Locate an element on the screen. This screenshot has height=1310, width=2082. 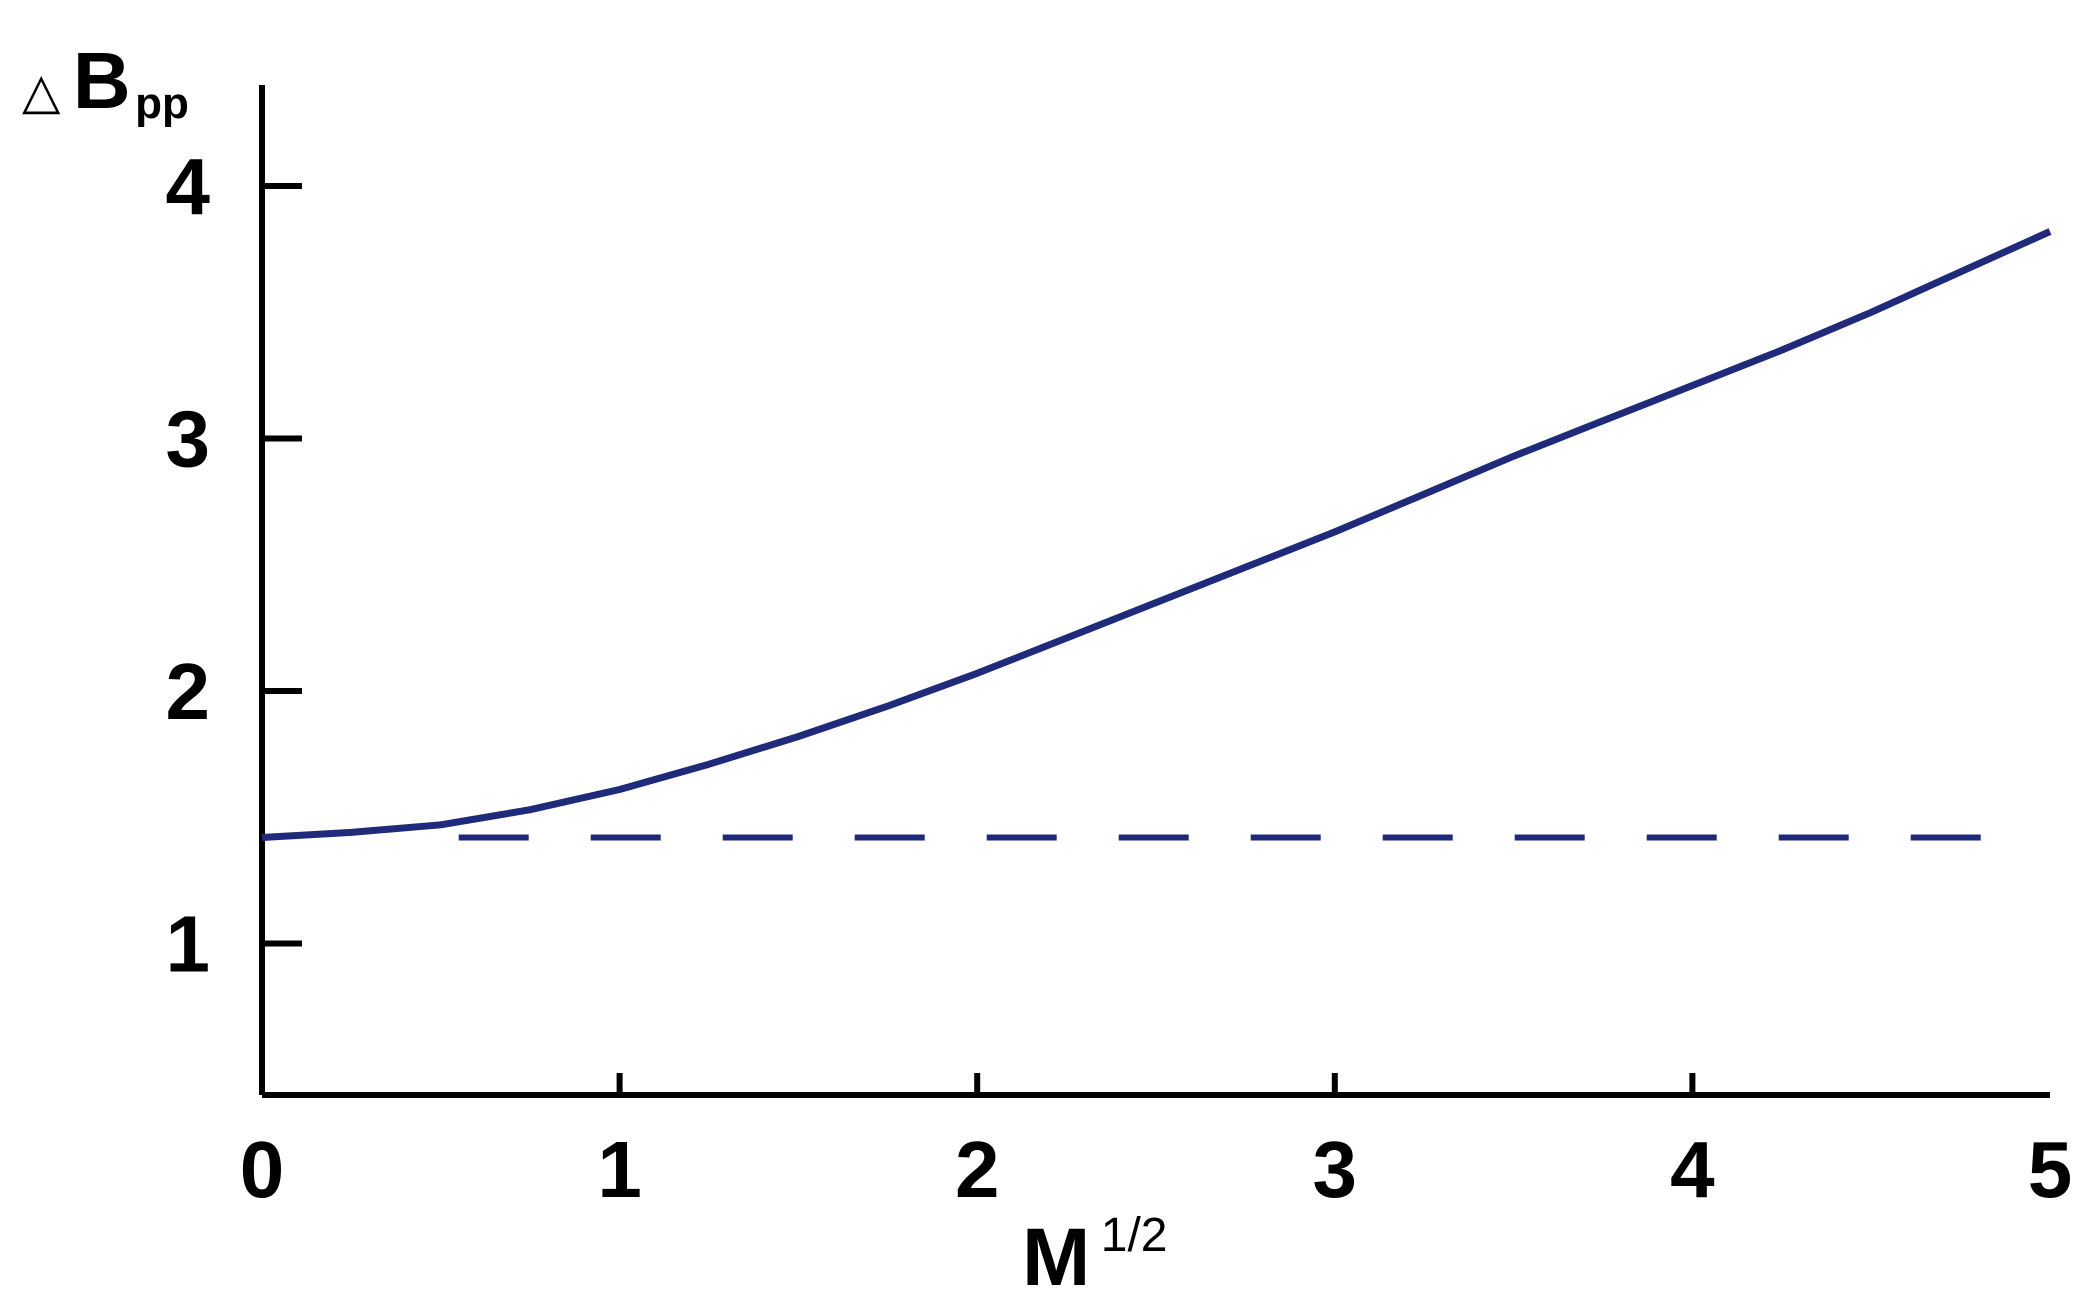
y-tick-label: 2 is located at coordinates (188, 691).